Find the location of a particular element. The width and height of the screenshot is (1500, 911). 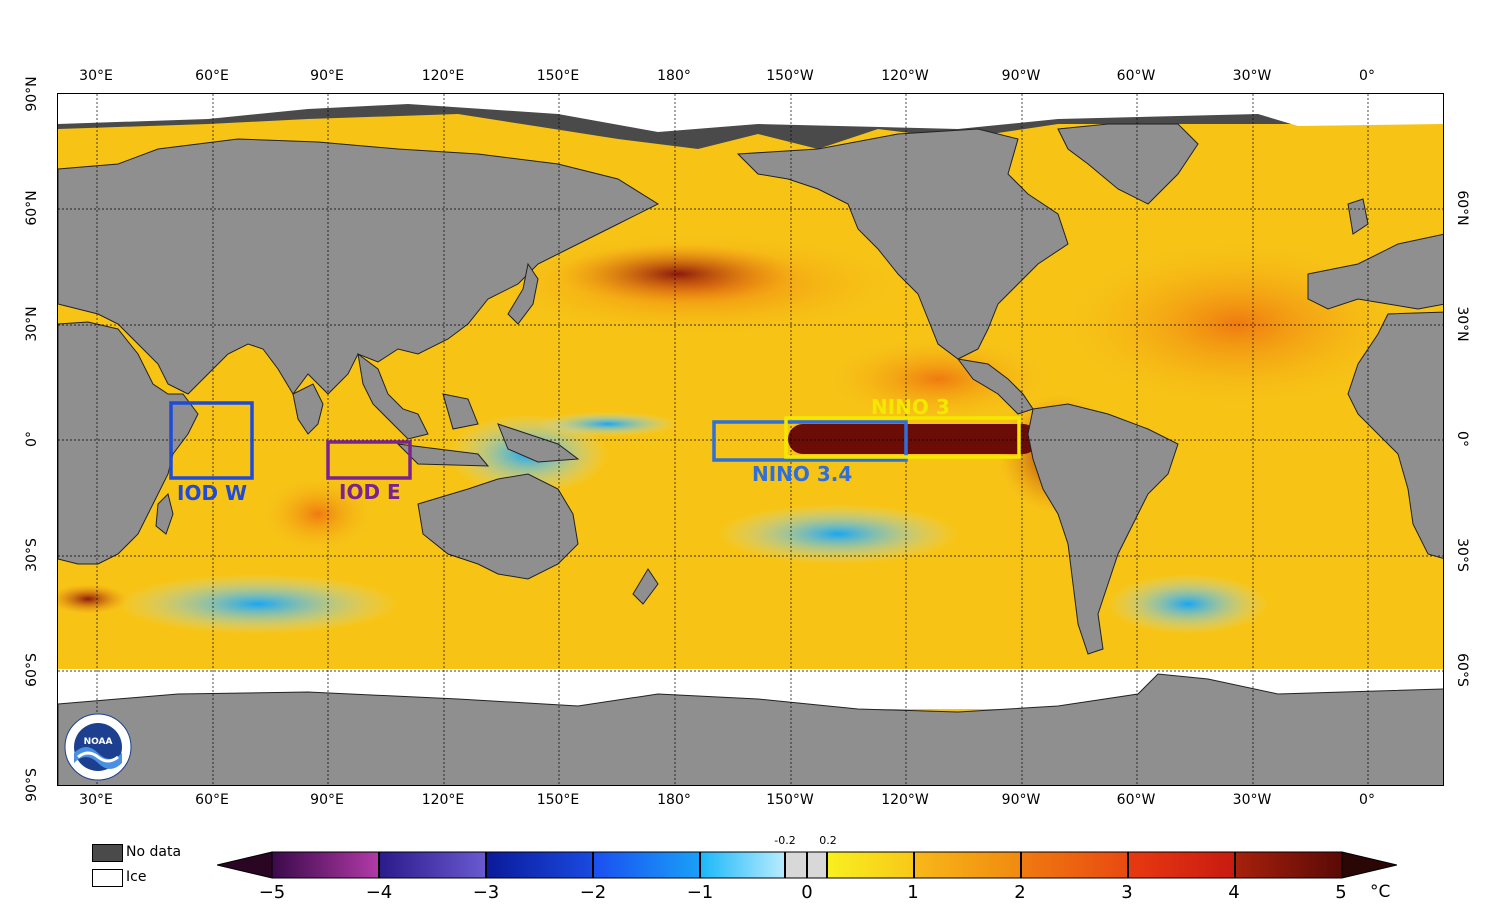

nino34-box is located at coordinates (810, 441).